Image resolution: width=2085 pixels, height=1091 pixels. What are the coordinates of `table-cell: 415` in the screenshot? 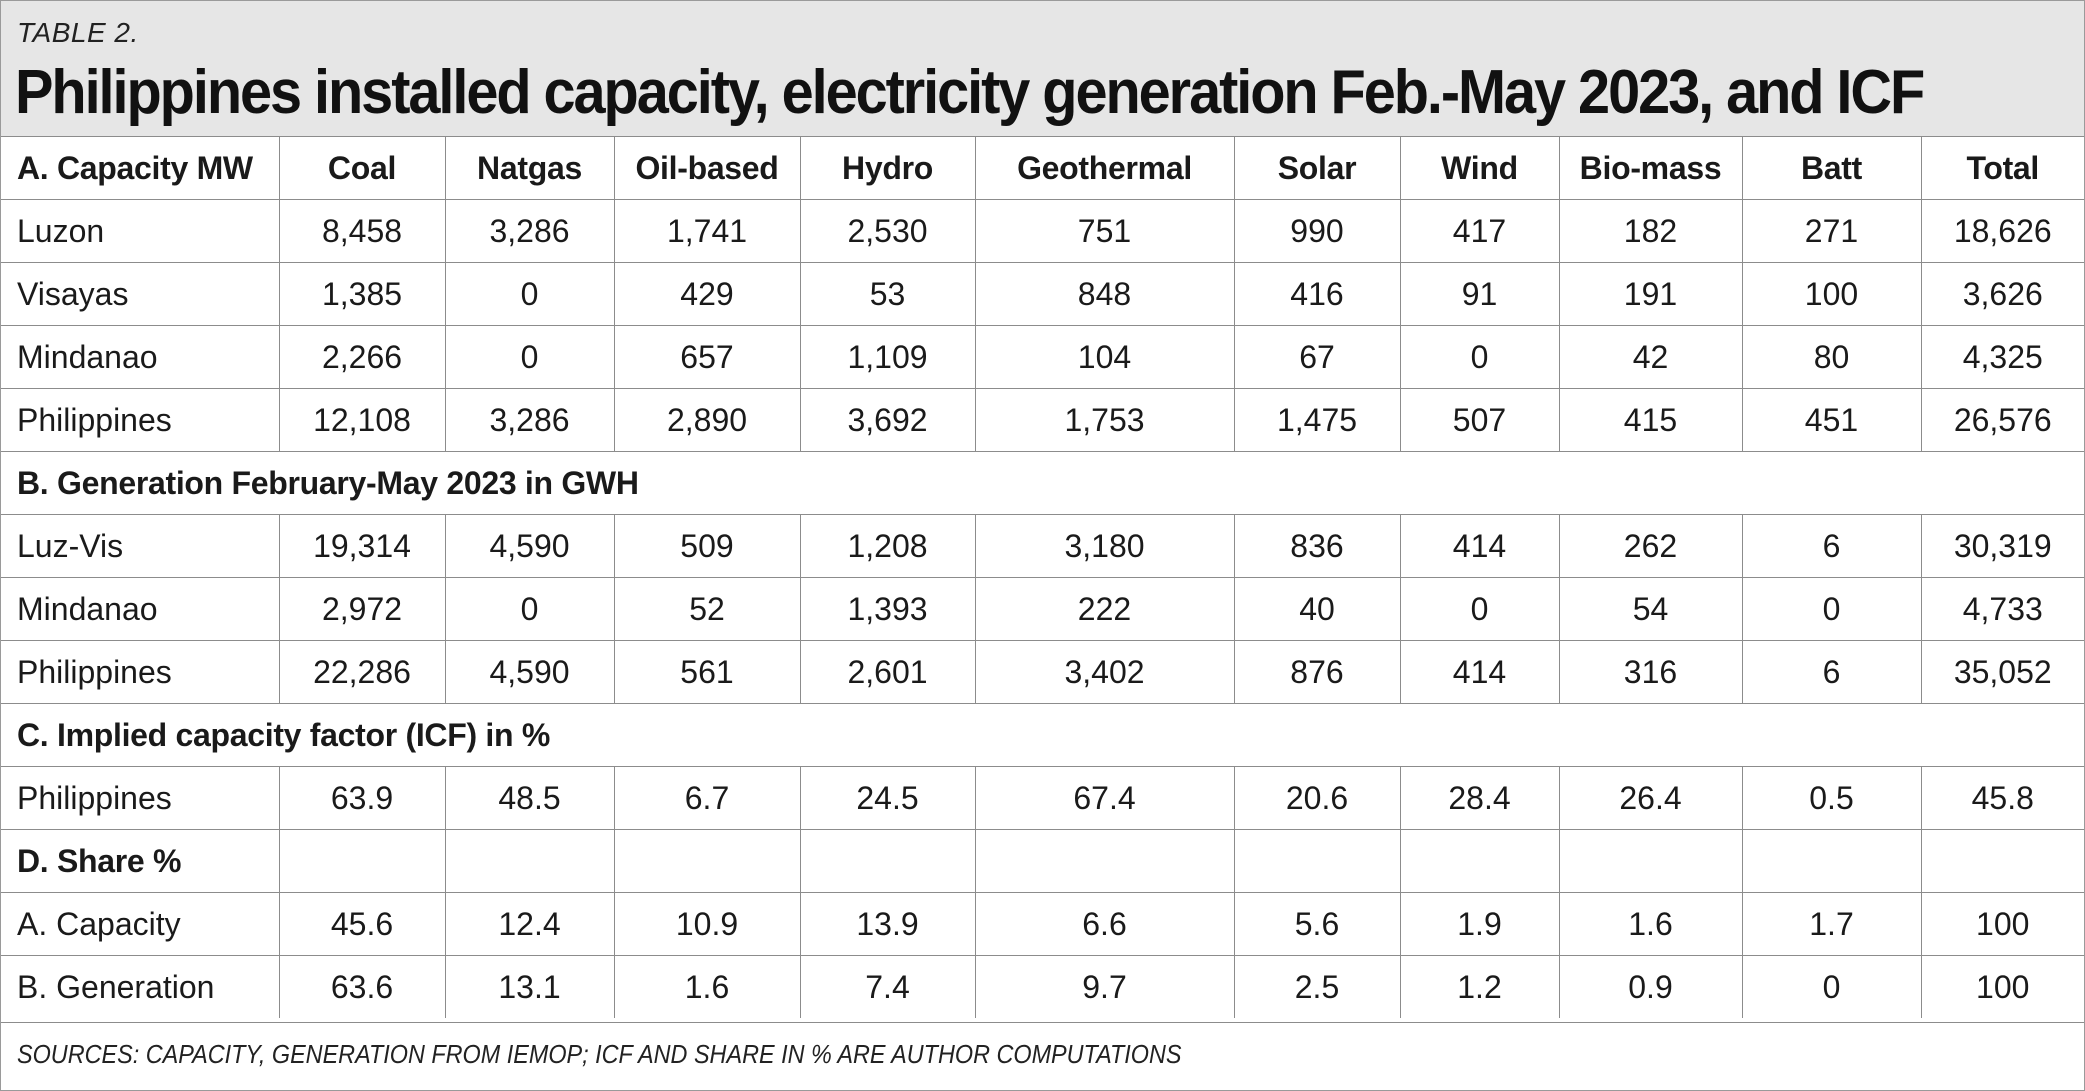 It's located at (1650, 420).